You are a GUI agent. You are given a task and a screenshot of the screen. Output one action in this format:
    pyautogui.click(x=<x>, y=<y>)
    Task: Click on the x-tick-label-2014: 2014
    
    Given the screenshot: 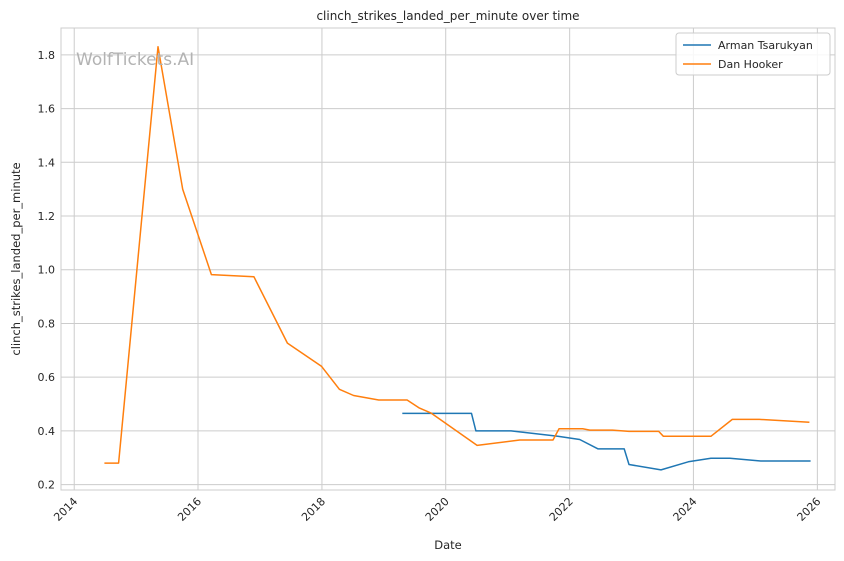 What is the action you would take?
    pyautogui.click(x=65, y=509)
    